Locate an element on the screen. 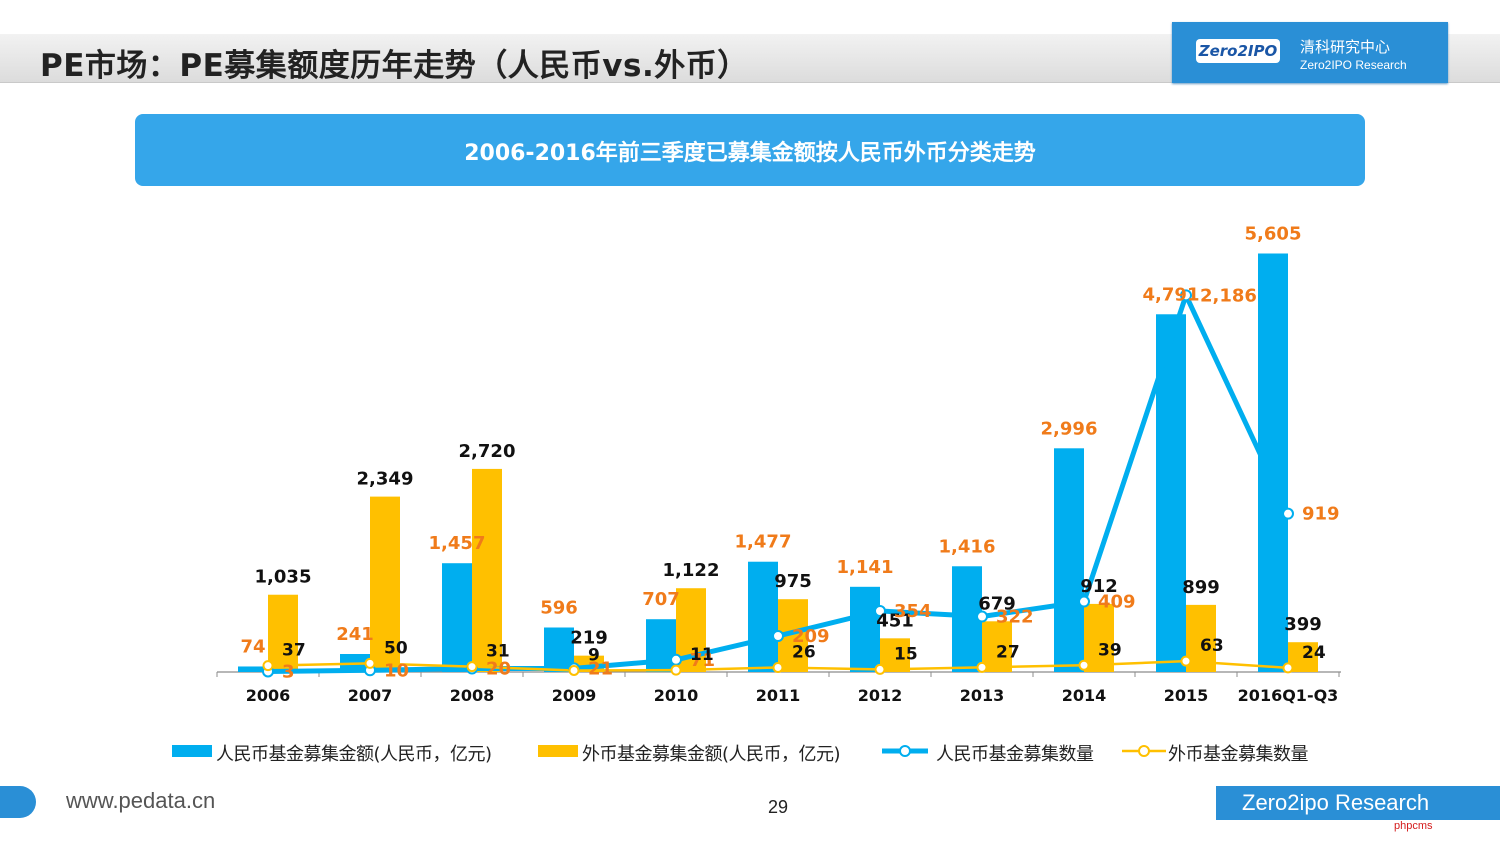  data-label-rmb-count: 919 is located at coordinates (1321, 514).